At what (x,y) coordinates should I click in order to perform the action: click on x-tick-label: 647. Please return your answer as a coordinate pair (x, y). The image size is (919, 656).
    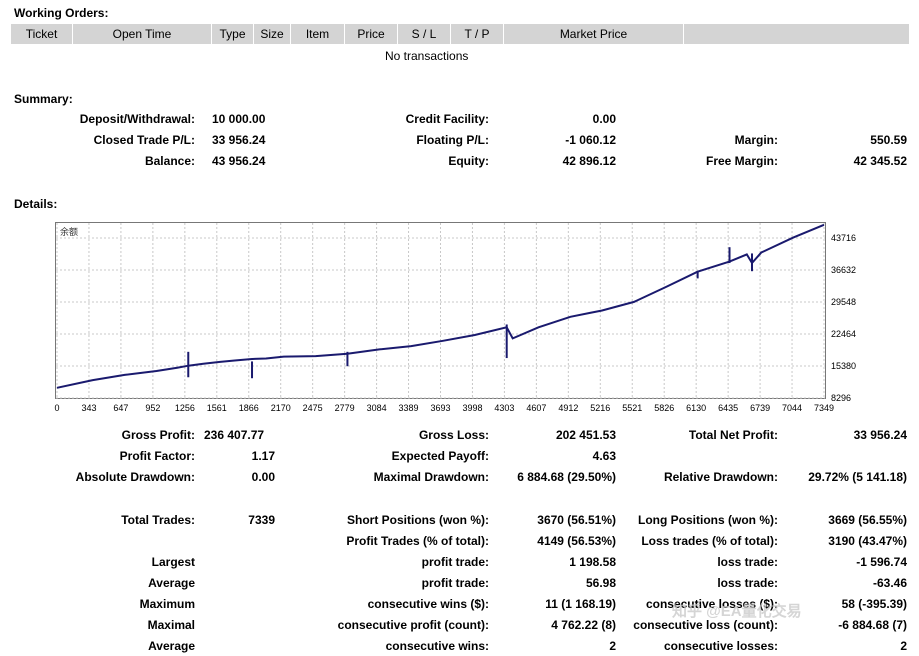
    Looking at the image, I should click on (120, 408).